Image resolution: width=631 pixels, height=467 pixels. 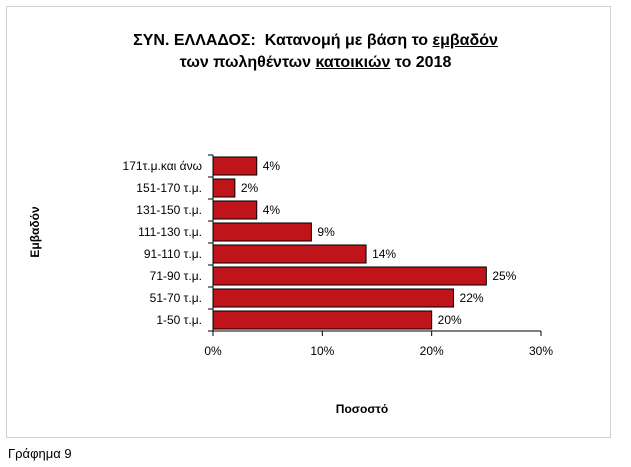 I want to click on category-label: 71-90 τ.μ., so click(x=176, y=276).